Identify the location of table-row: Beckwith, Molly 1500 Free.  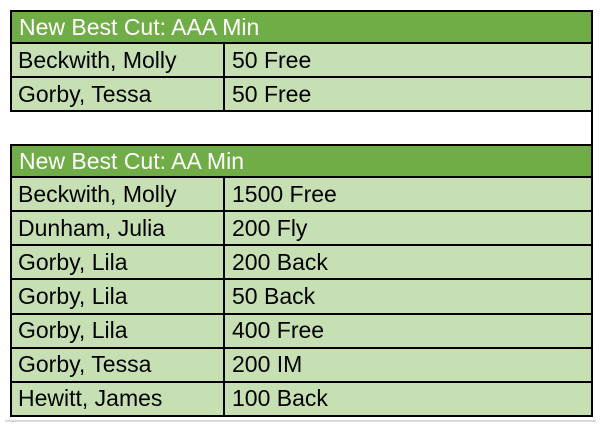
(301, 194).